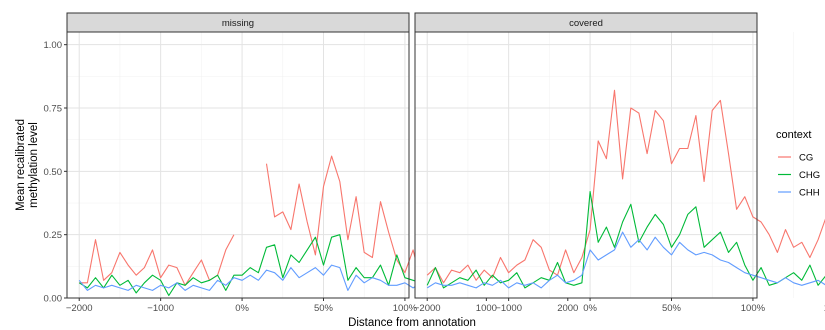 The height and width of the screenshot is (330, 825). What do you see at coordinates (793, 135) in the screenshot?
I see `legend-title: context` at bounding box center [793, 135].